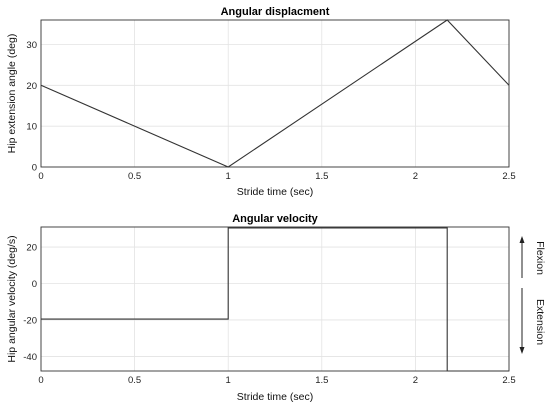  Describe the element at coordinates (522, 239) in the screenshot. I see `flexion-arrowhead-icon` at that location.